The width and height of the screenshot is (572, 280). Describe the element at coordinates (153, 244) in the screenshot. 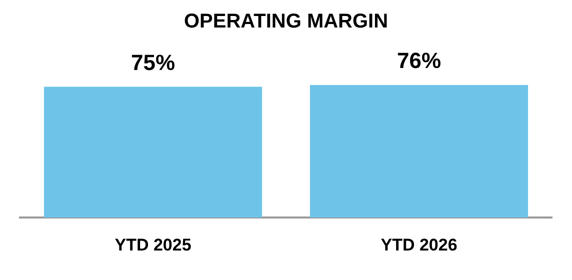

I see `x-tick-label: YTD 2025` at that location.